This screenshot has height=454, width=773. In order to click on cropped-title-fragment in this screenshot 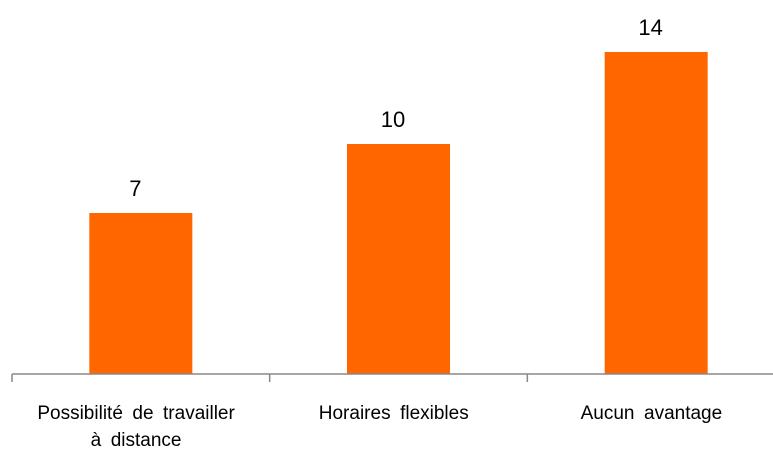, I will do `click(370, 3)`.